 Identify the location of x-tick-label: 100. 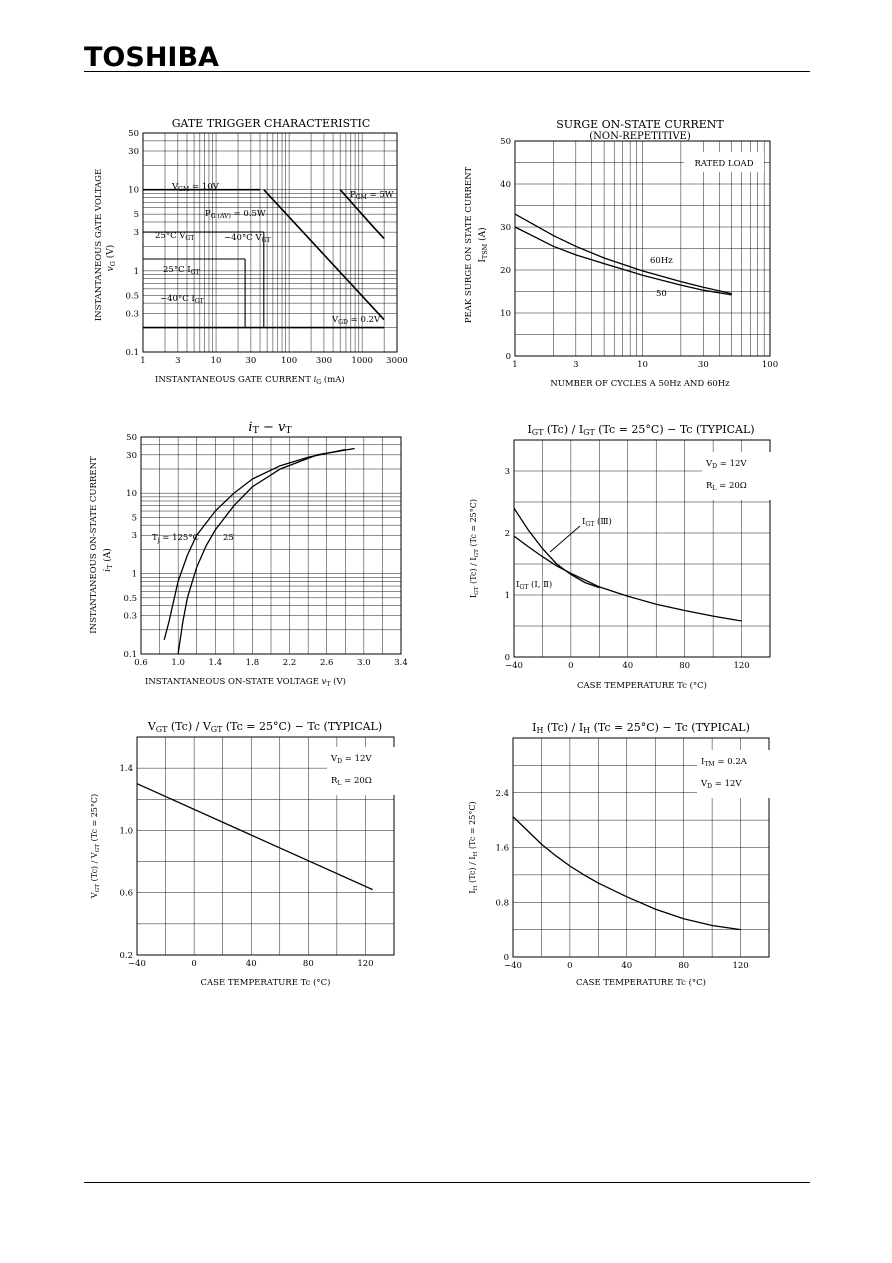
(770, 365).